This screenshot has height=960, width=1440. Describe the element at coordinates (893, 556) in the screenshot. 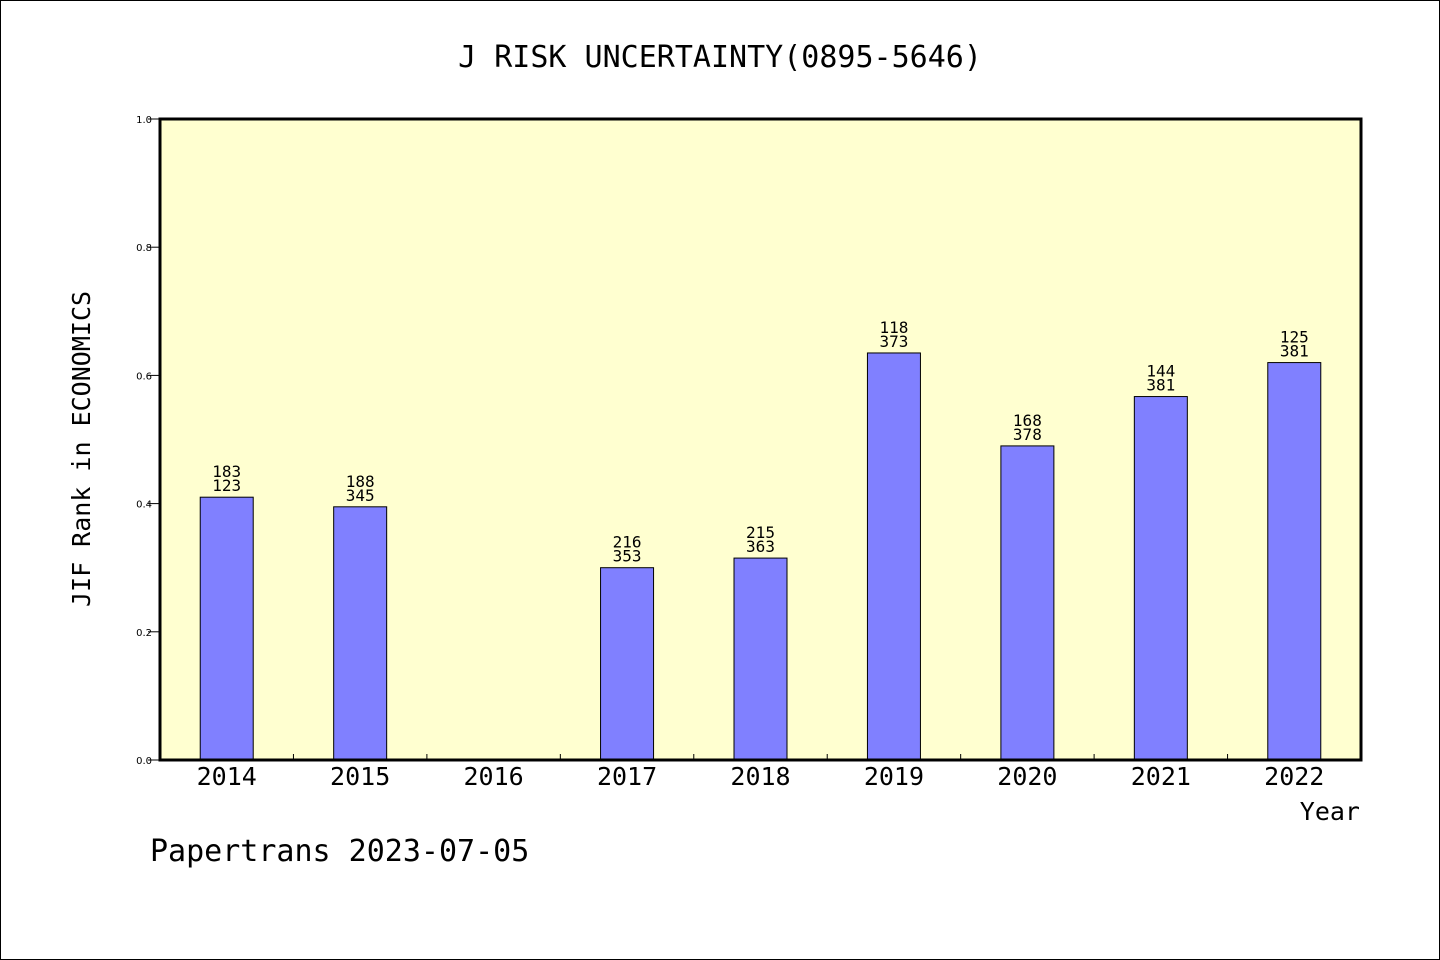

I see `bar-2019` at that location.